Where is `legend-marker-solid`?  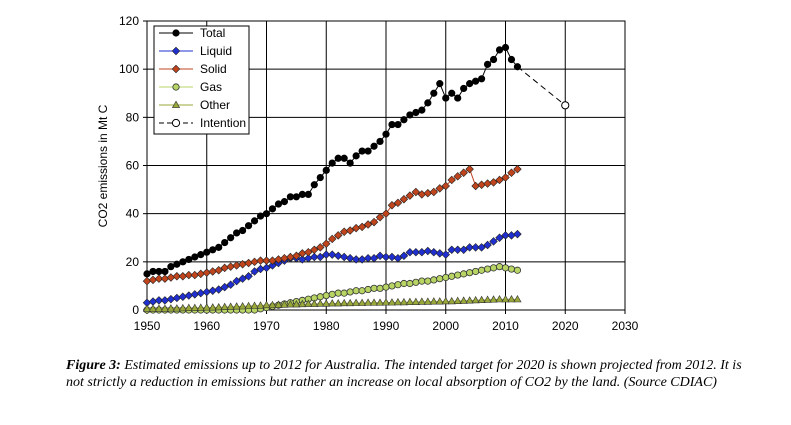
legend-marker-solid is located at coordinates (176, 69).